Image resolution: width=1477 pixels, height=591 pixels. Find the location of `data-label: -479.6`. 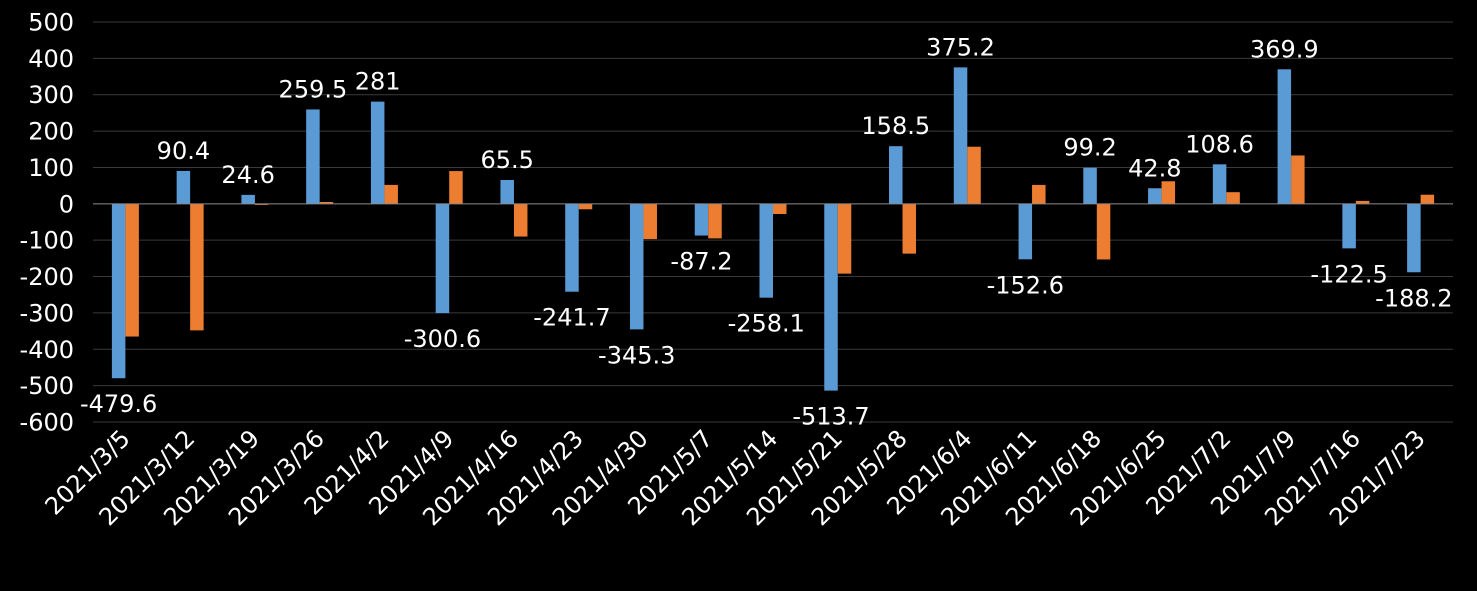

data-label: -479.6 is located at coordinates (118, 404).